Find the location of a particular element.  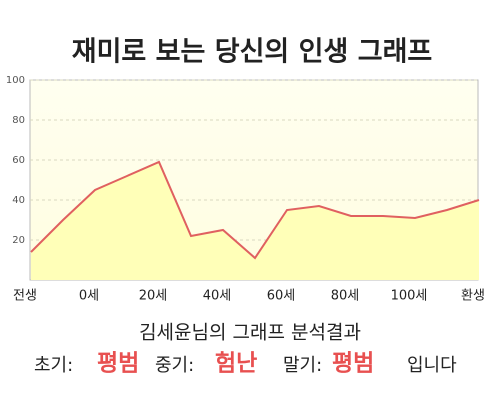

result-label: 초기: is located at coordinates (53, 365).